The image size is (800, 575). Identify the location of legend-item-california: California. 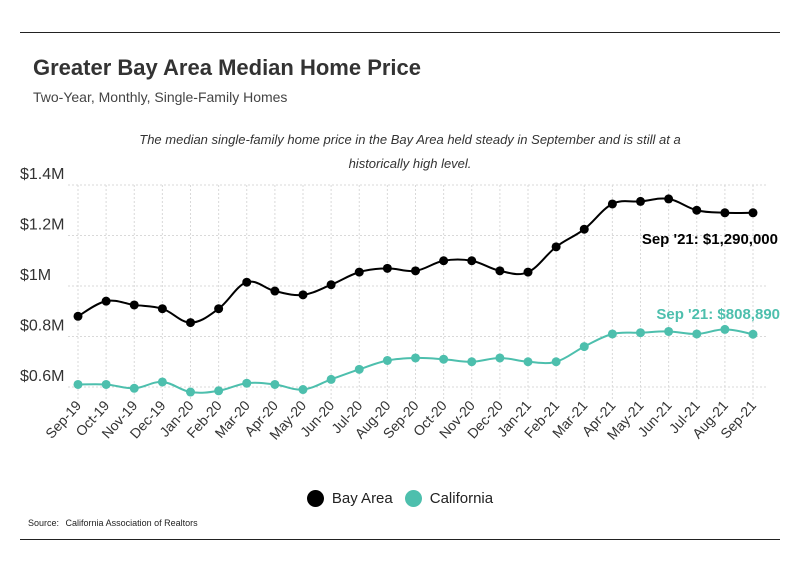
(449, 498).